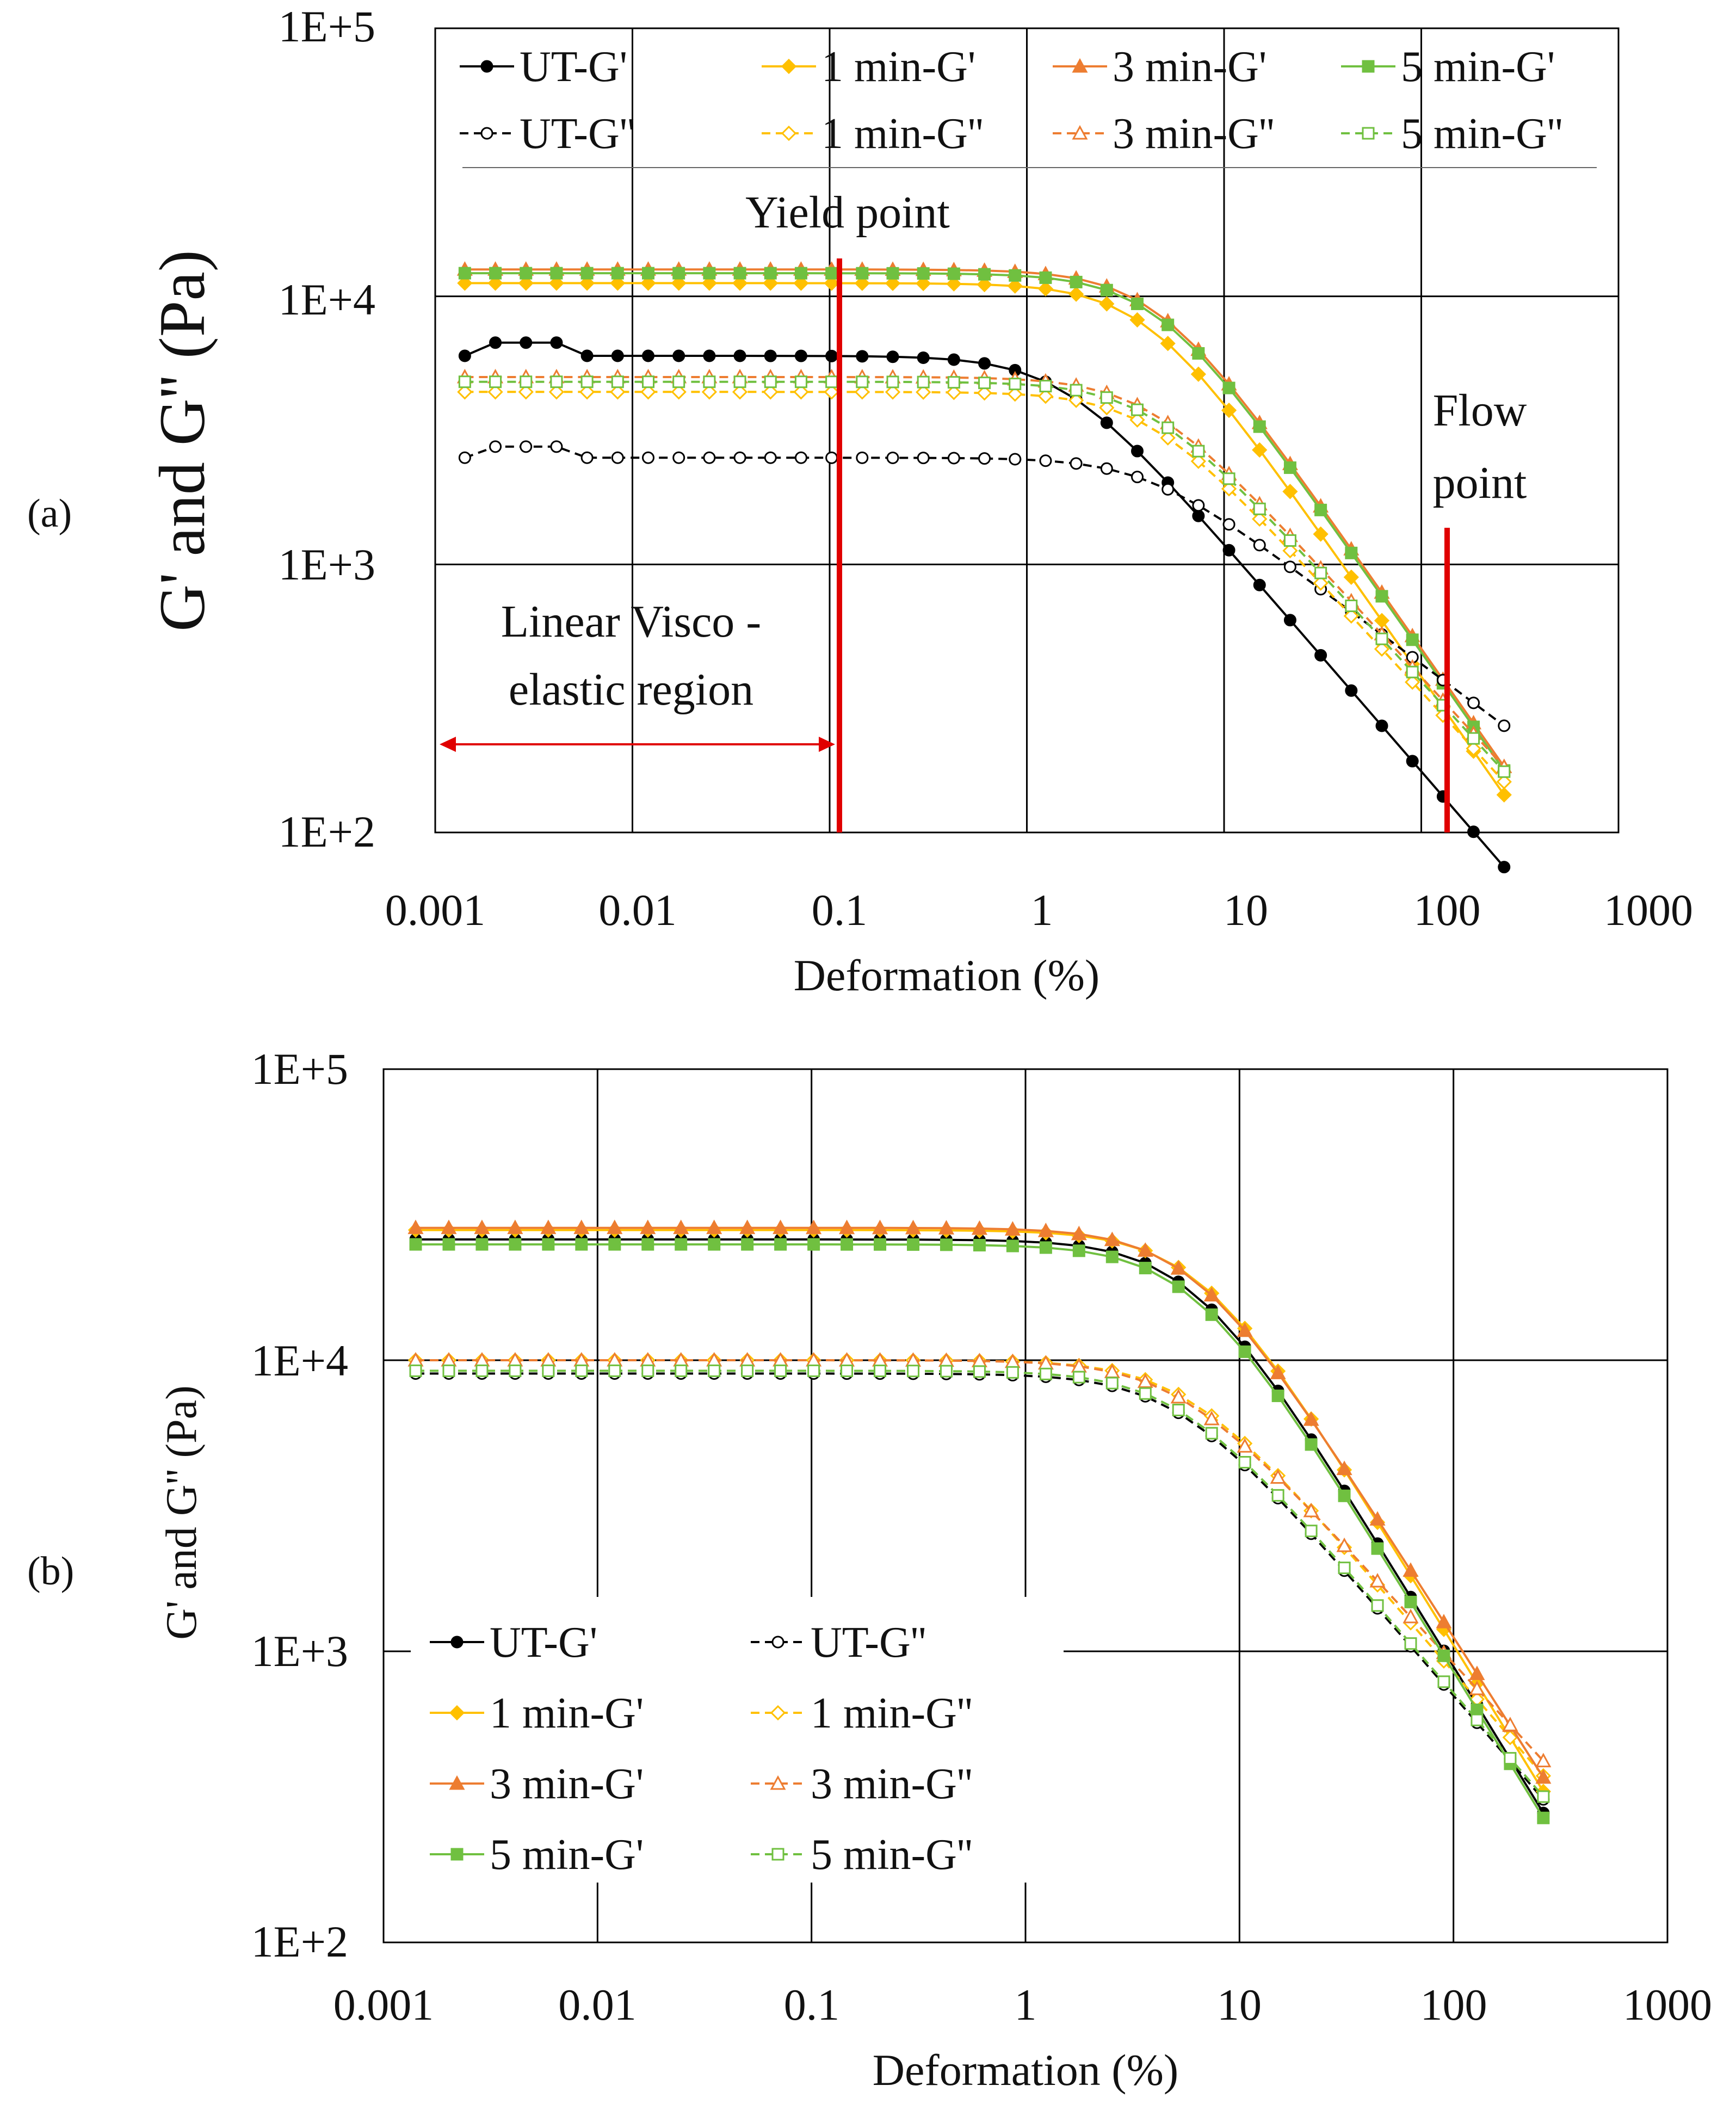  I want to click on legend-b-ut-g-gpp-label: UT-G'', so click(868, 1643).